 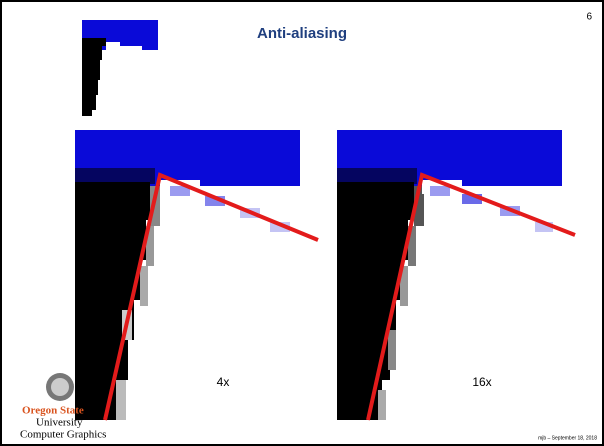 What do you see at coordinates (120, 68) in the screenshot?
I see `thumbnail` at bounding box center [120, 68].